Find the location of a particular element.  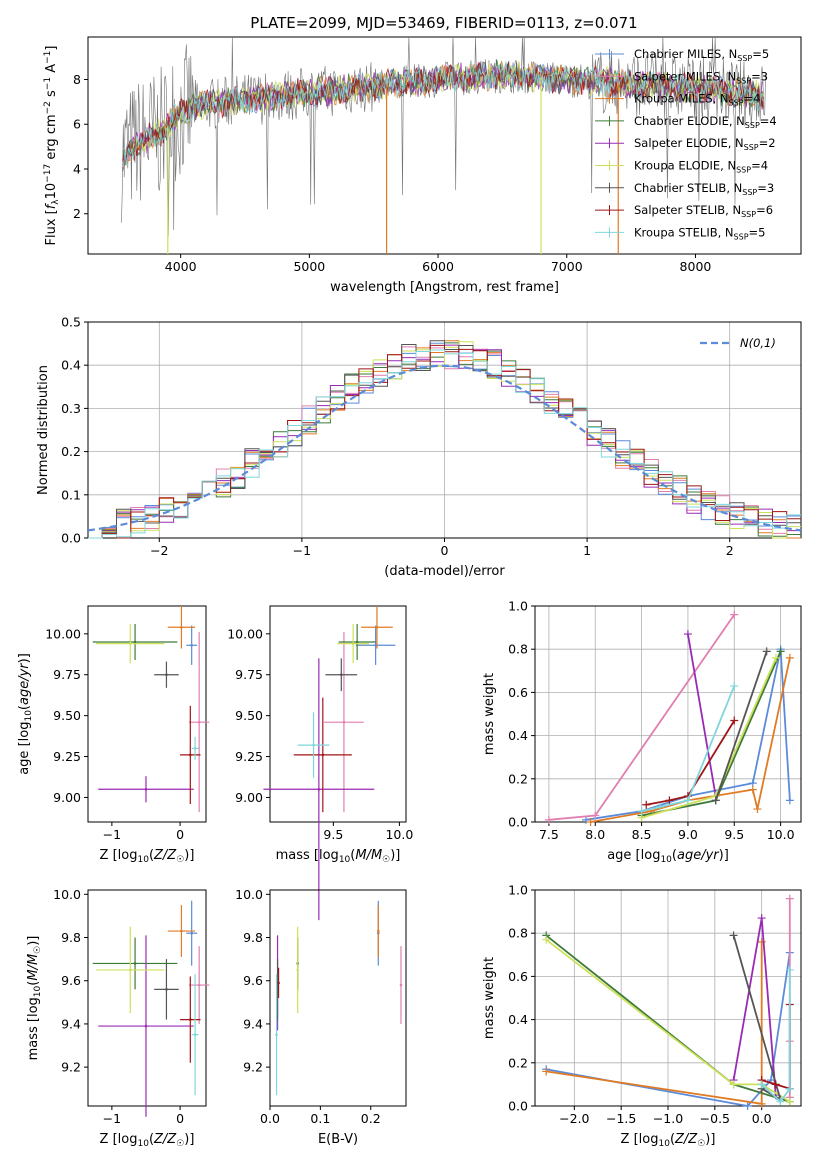

mass-vs-ebv-ytick-label: 9.4 is located at coordinates (253, 1023).